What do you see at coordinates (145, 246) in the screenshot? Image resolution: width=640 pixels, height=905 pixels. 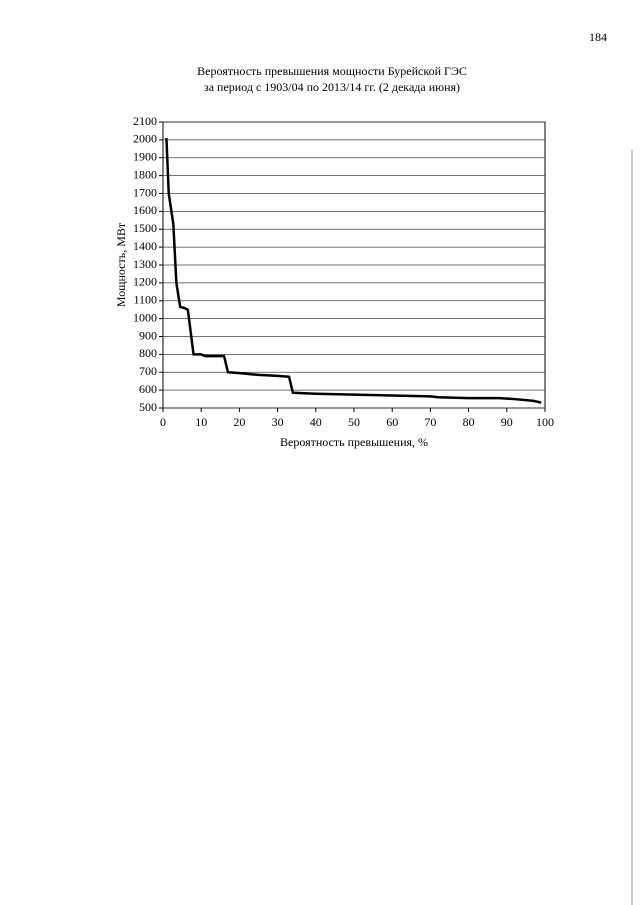 I see `y-tick-label: 1400` at bounding box center [145, 246].